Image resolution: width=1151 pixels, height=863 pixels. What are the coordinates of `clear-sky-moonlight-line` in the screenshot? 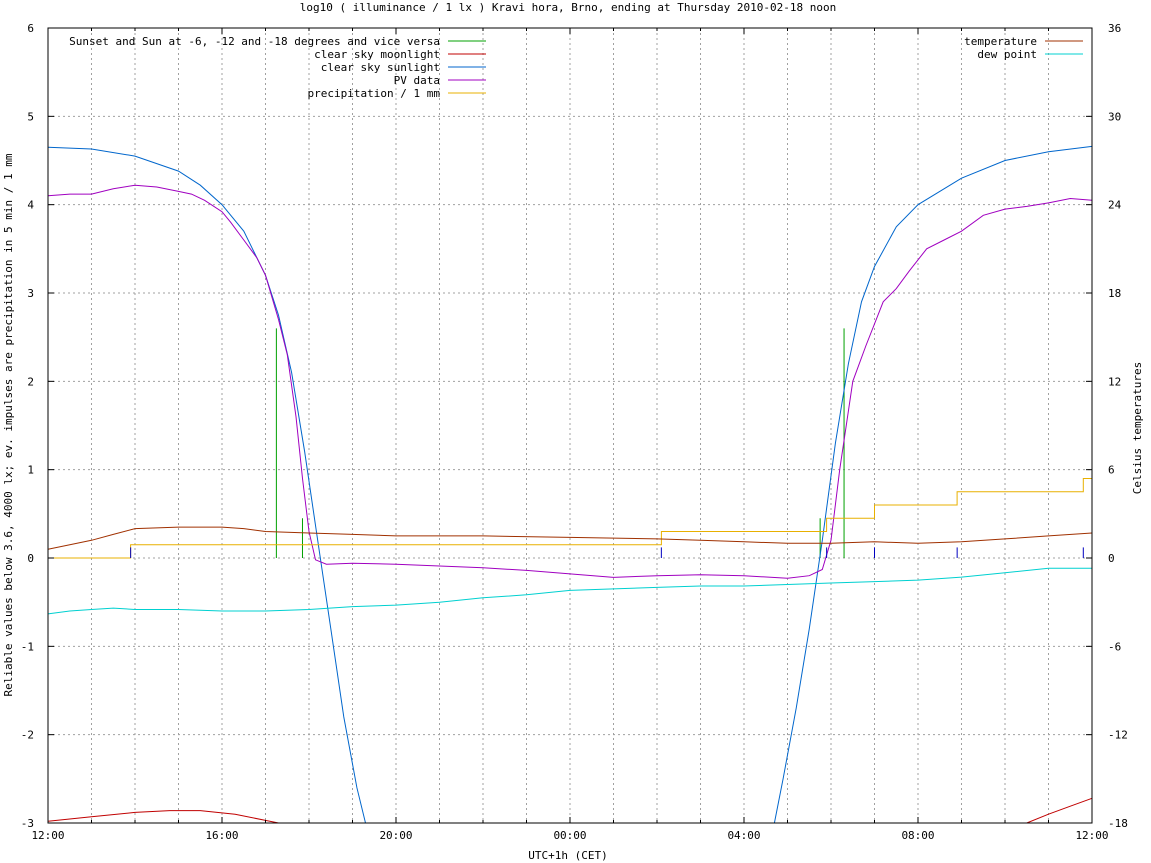 It's located at (570, 810).